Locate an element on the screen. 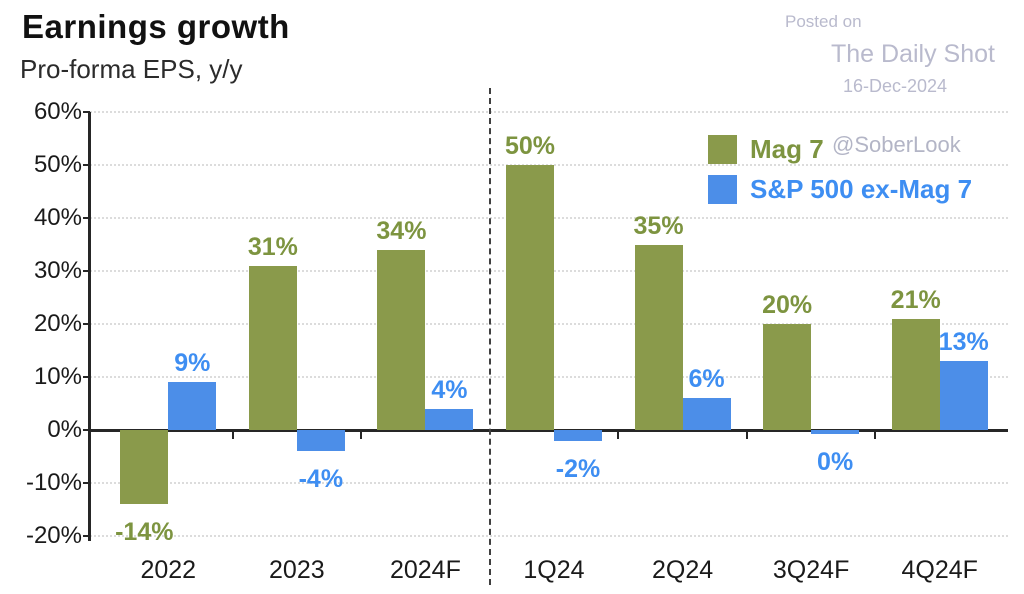 This screenshot has height=594, width=1024. gridline--10 is located at coordinates (549, 483).